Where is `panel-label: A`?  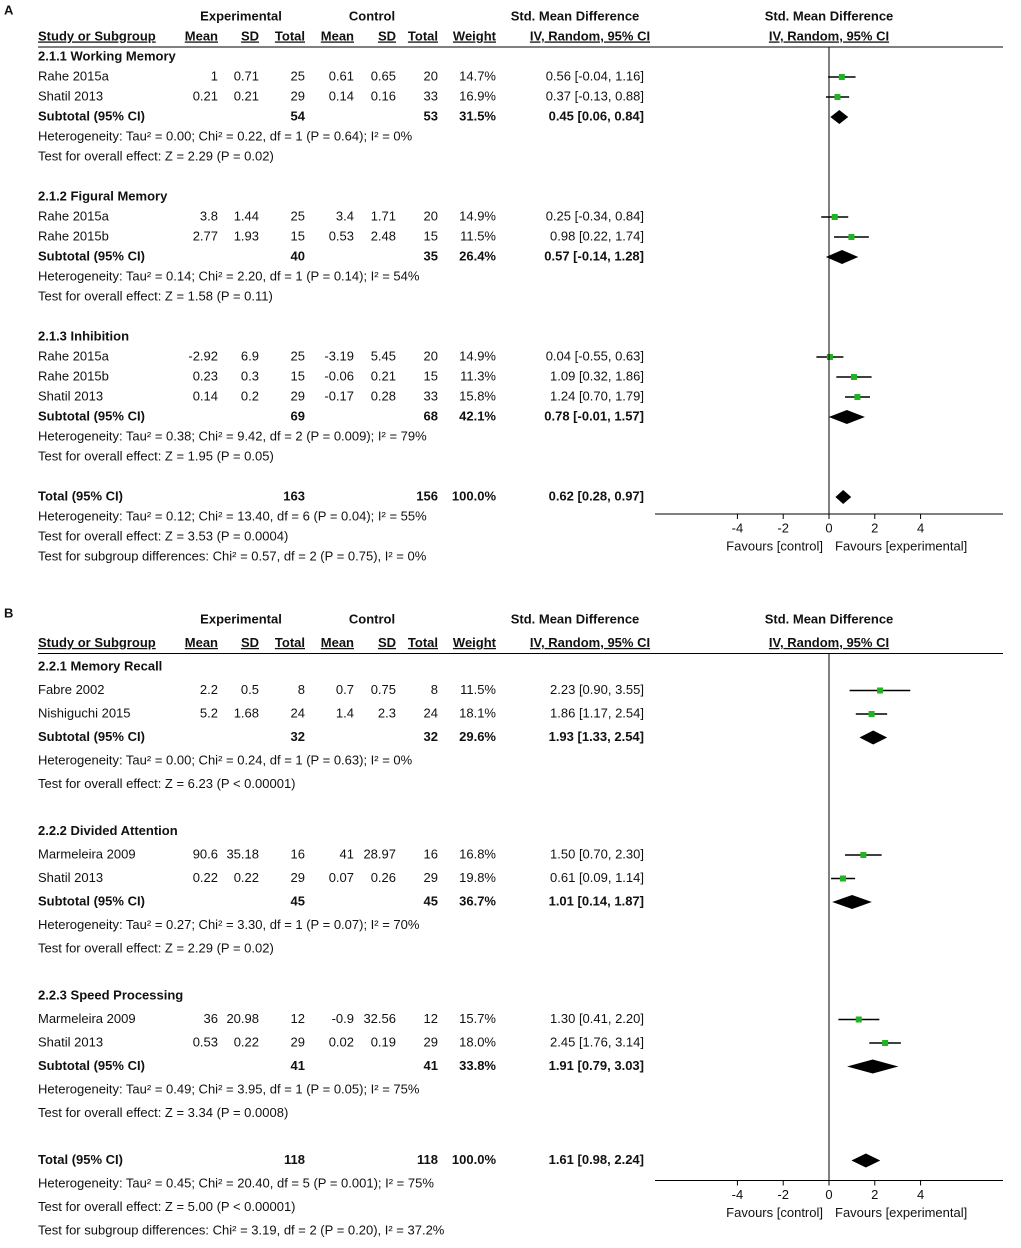
panel-label: A is located at coordinates (9, 9).